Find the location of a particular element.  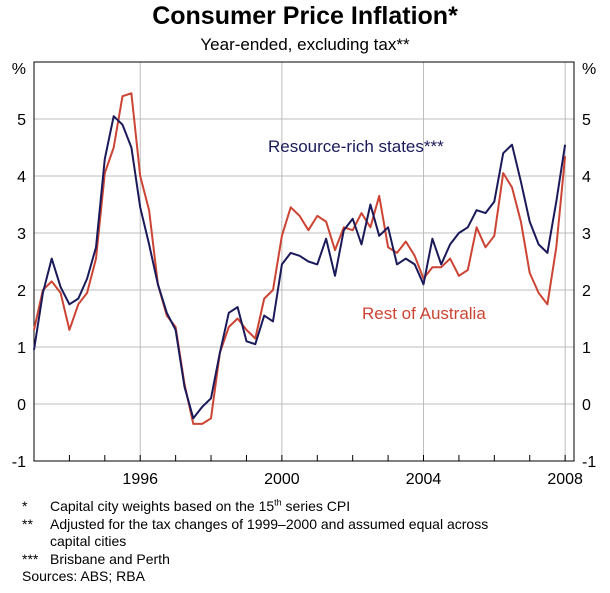

y-tick-label-right: 1 is located at coordinates (586, 348).